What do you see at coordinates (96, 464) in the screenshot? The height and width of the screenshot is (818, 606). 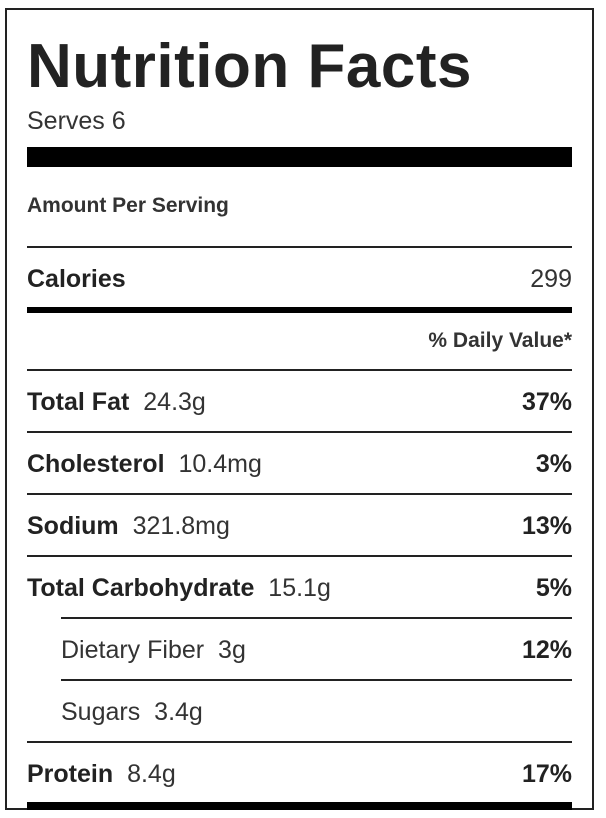 I see `nutrient-name: Cholesterol` at bounding box center [96, 464].